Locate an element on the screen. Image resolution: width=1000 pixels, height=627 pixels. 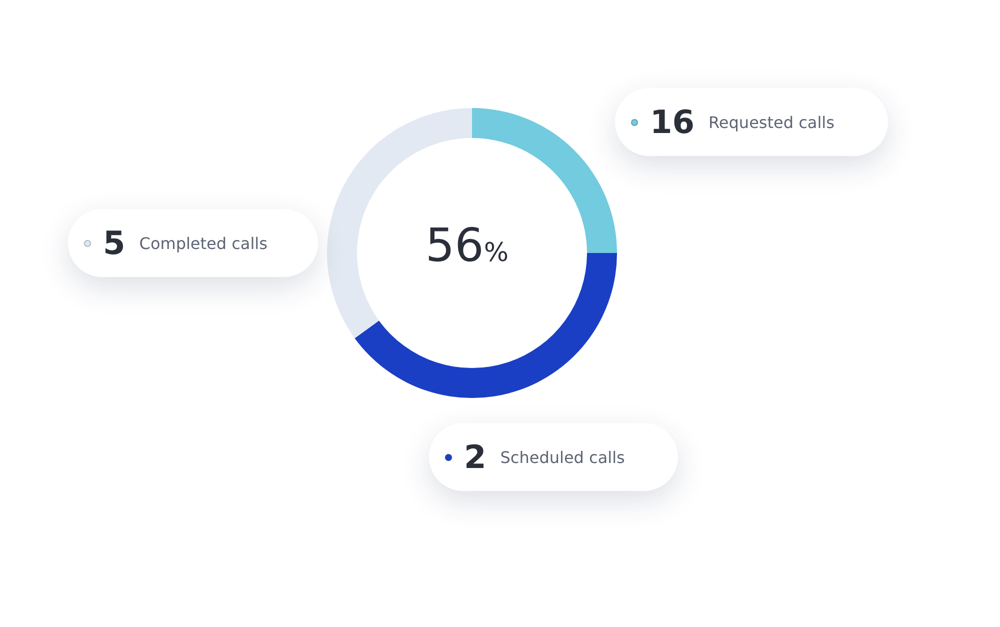
slice-label: Requested calls is located at coordinates (771, 122).